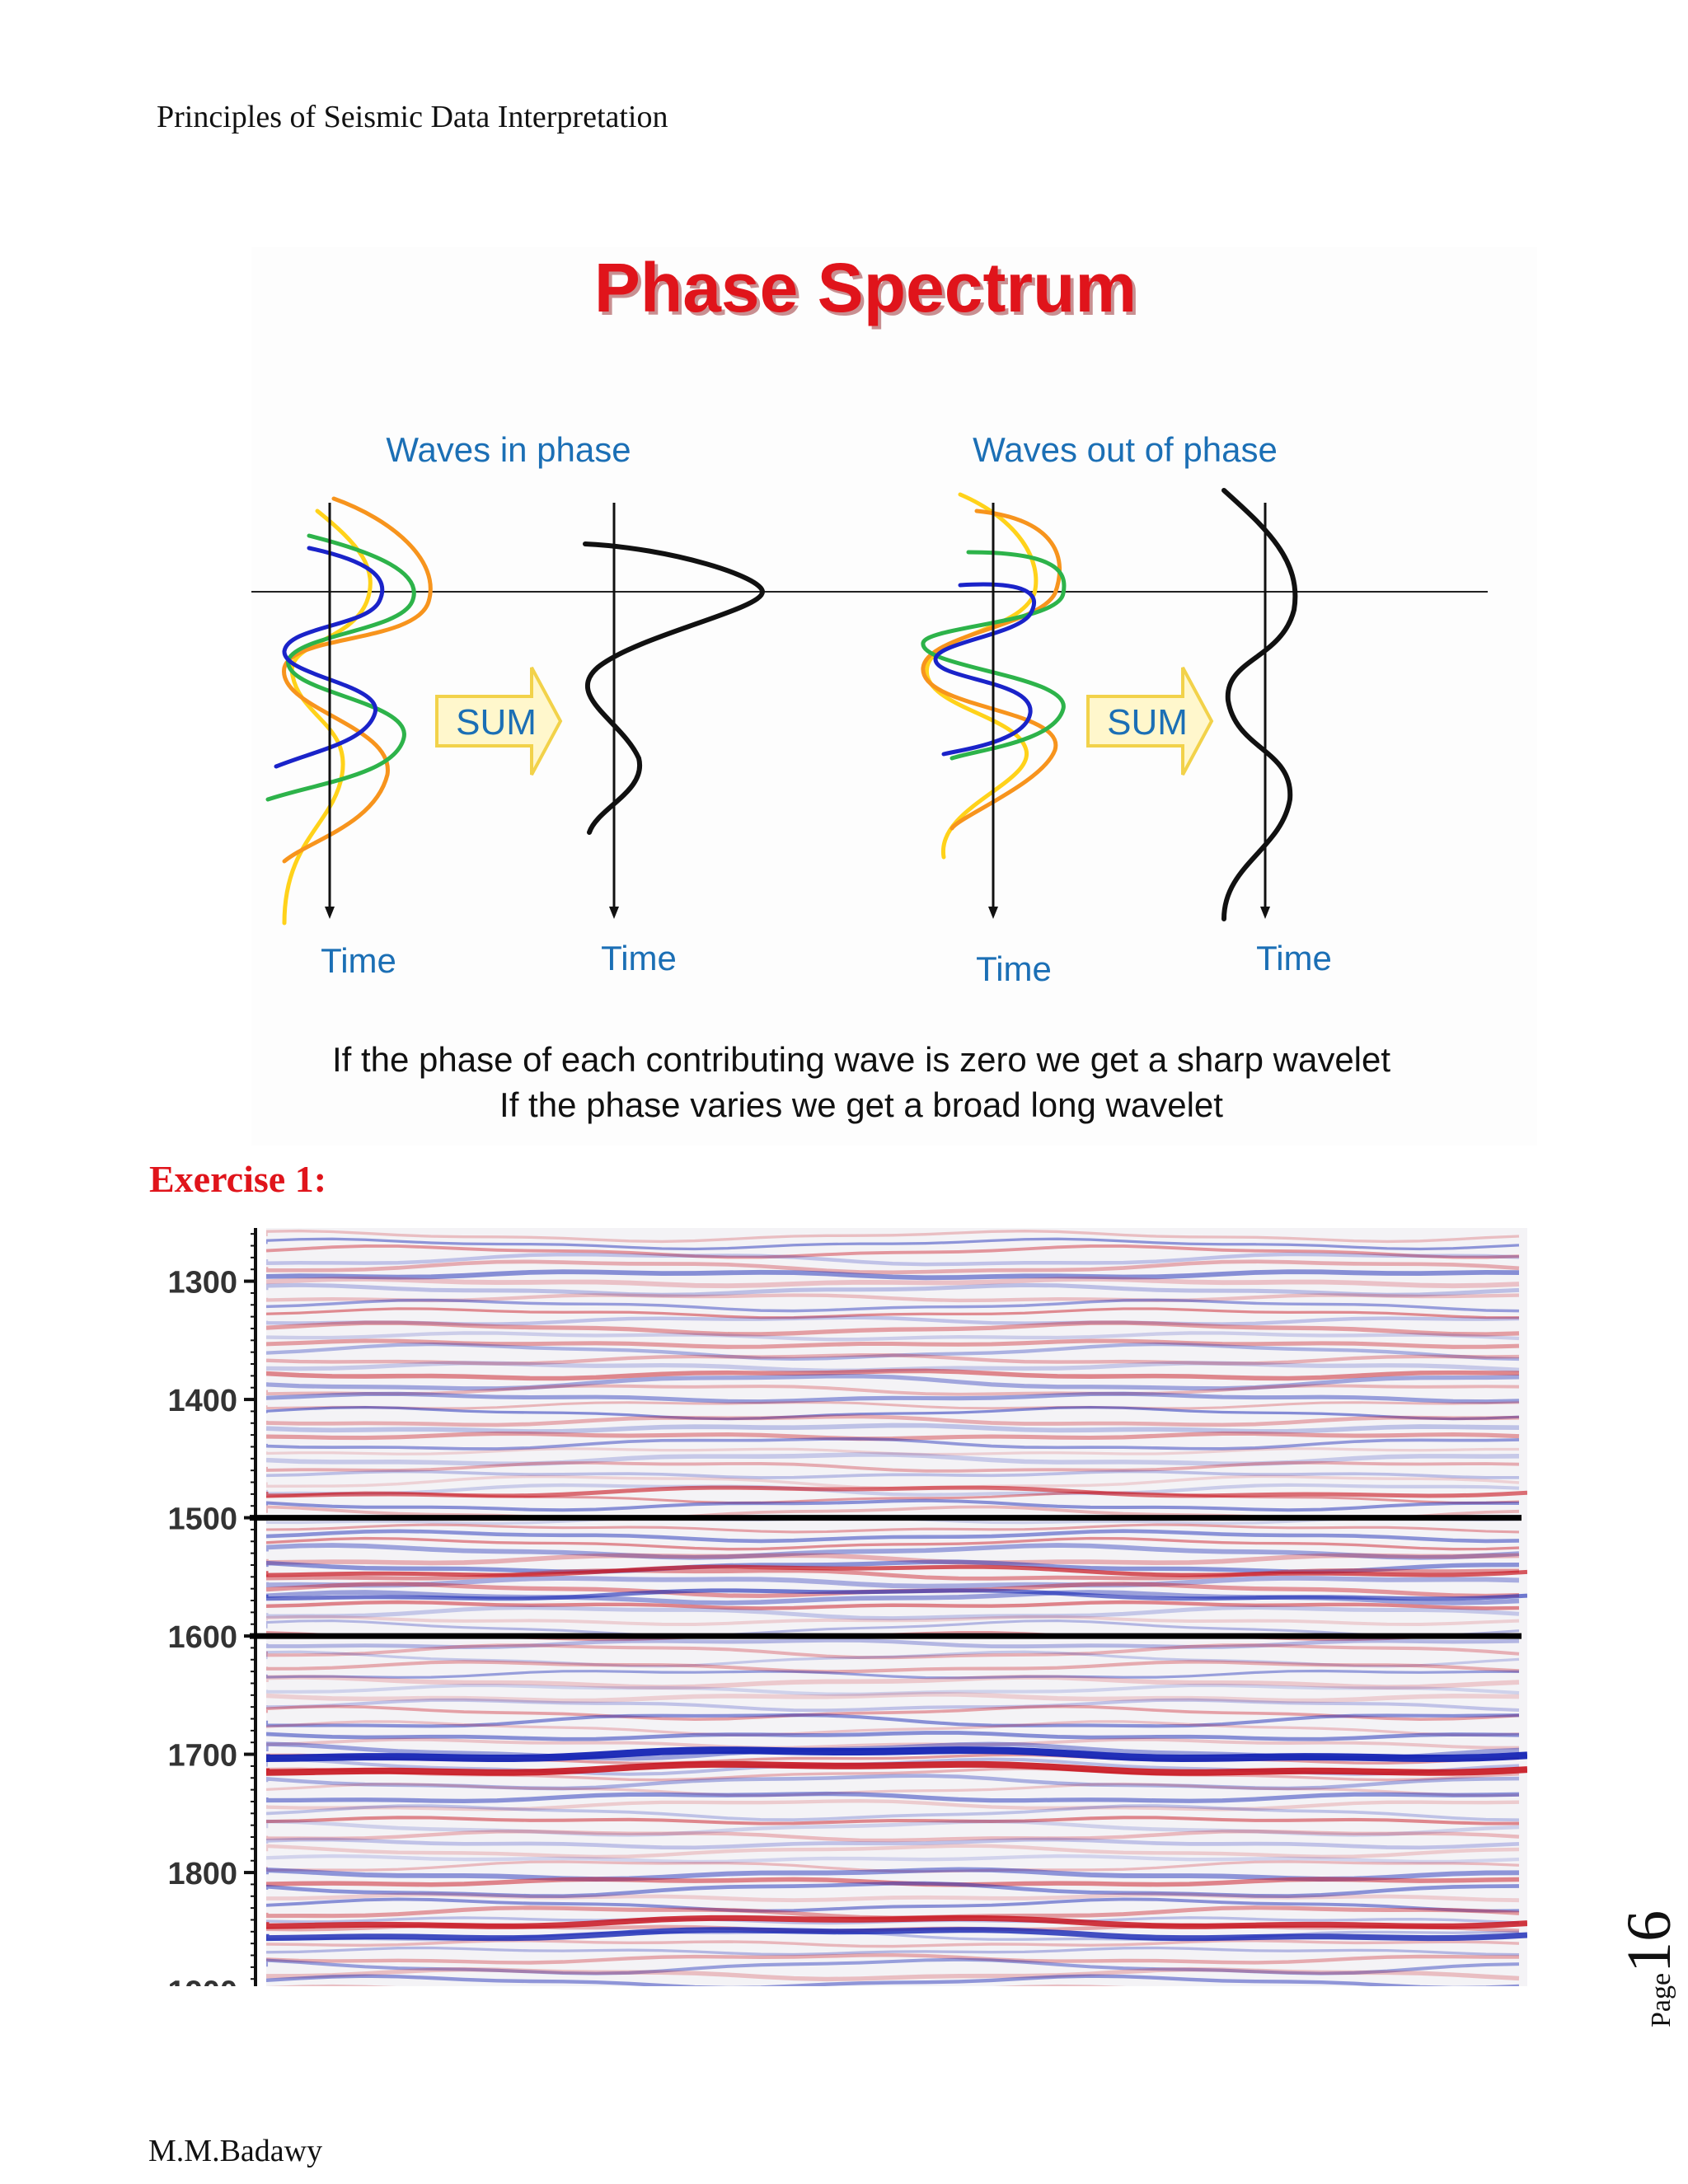  I want to click on sum-arrow-left: SUM, so click(499, 721).